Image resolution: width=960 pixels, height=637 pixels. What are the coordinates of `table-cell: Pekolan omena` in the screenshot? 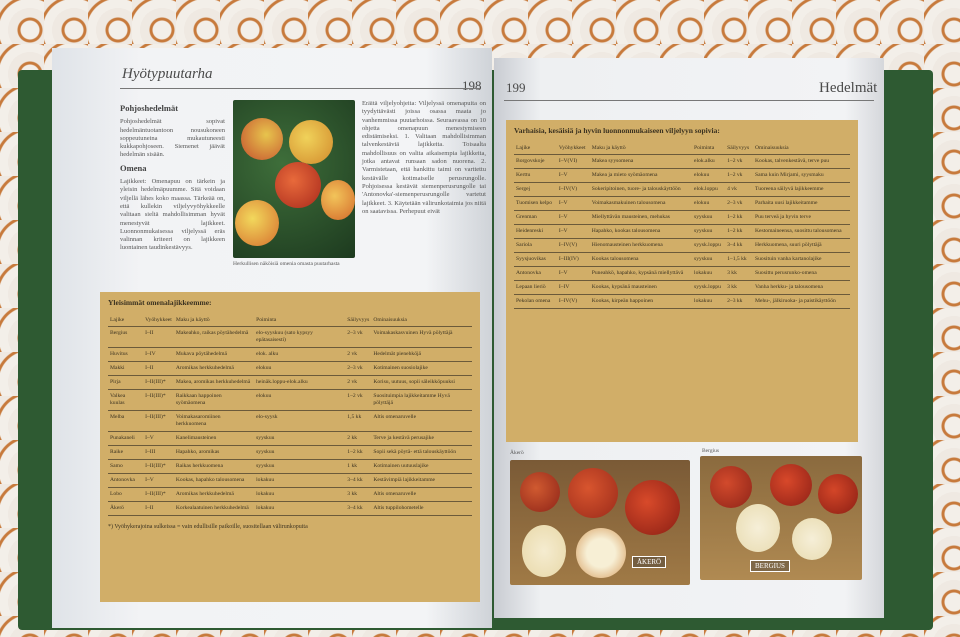 It's located at (535, 301).